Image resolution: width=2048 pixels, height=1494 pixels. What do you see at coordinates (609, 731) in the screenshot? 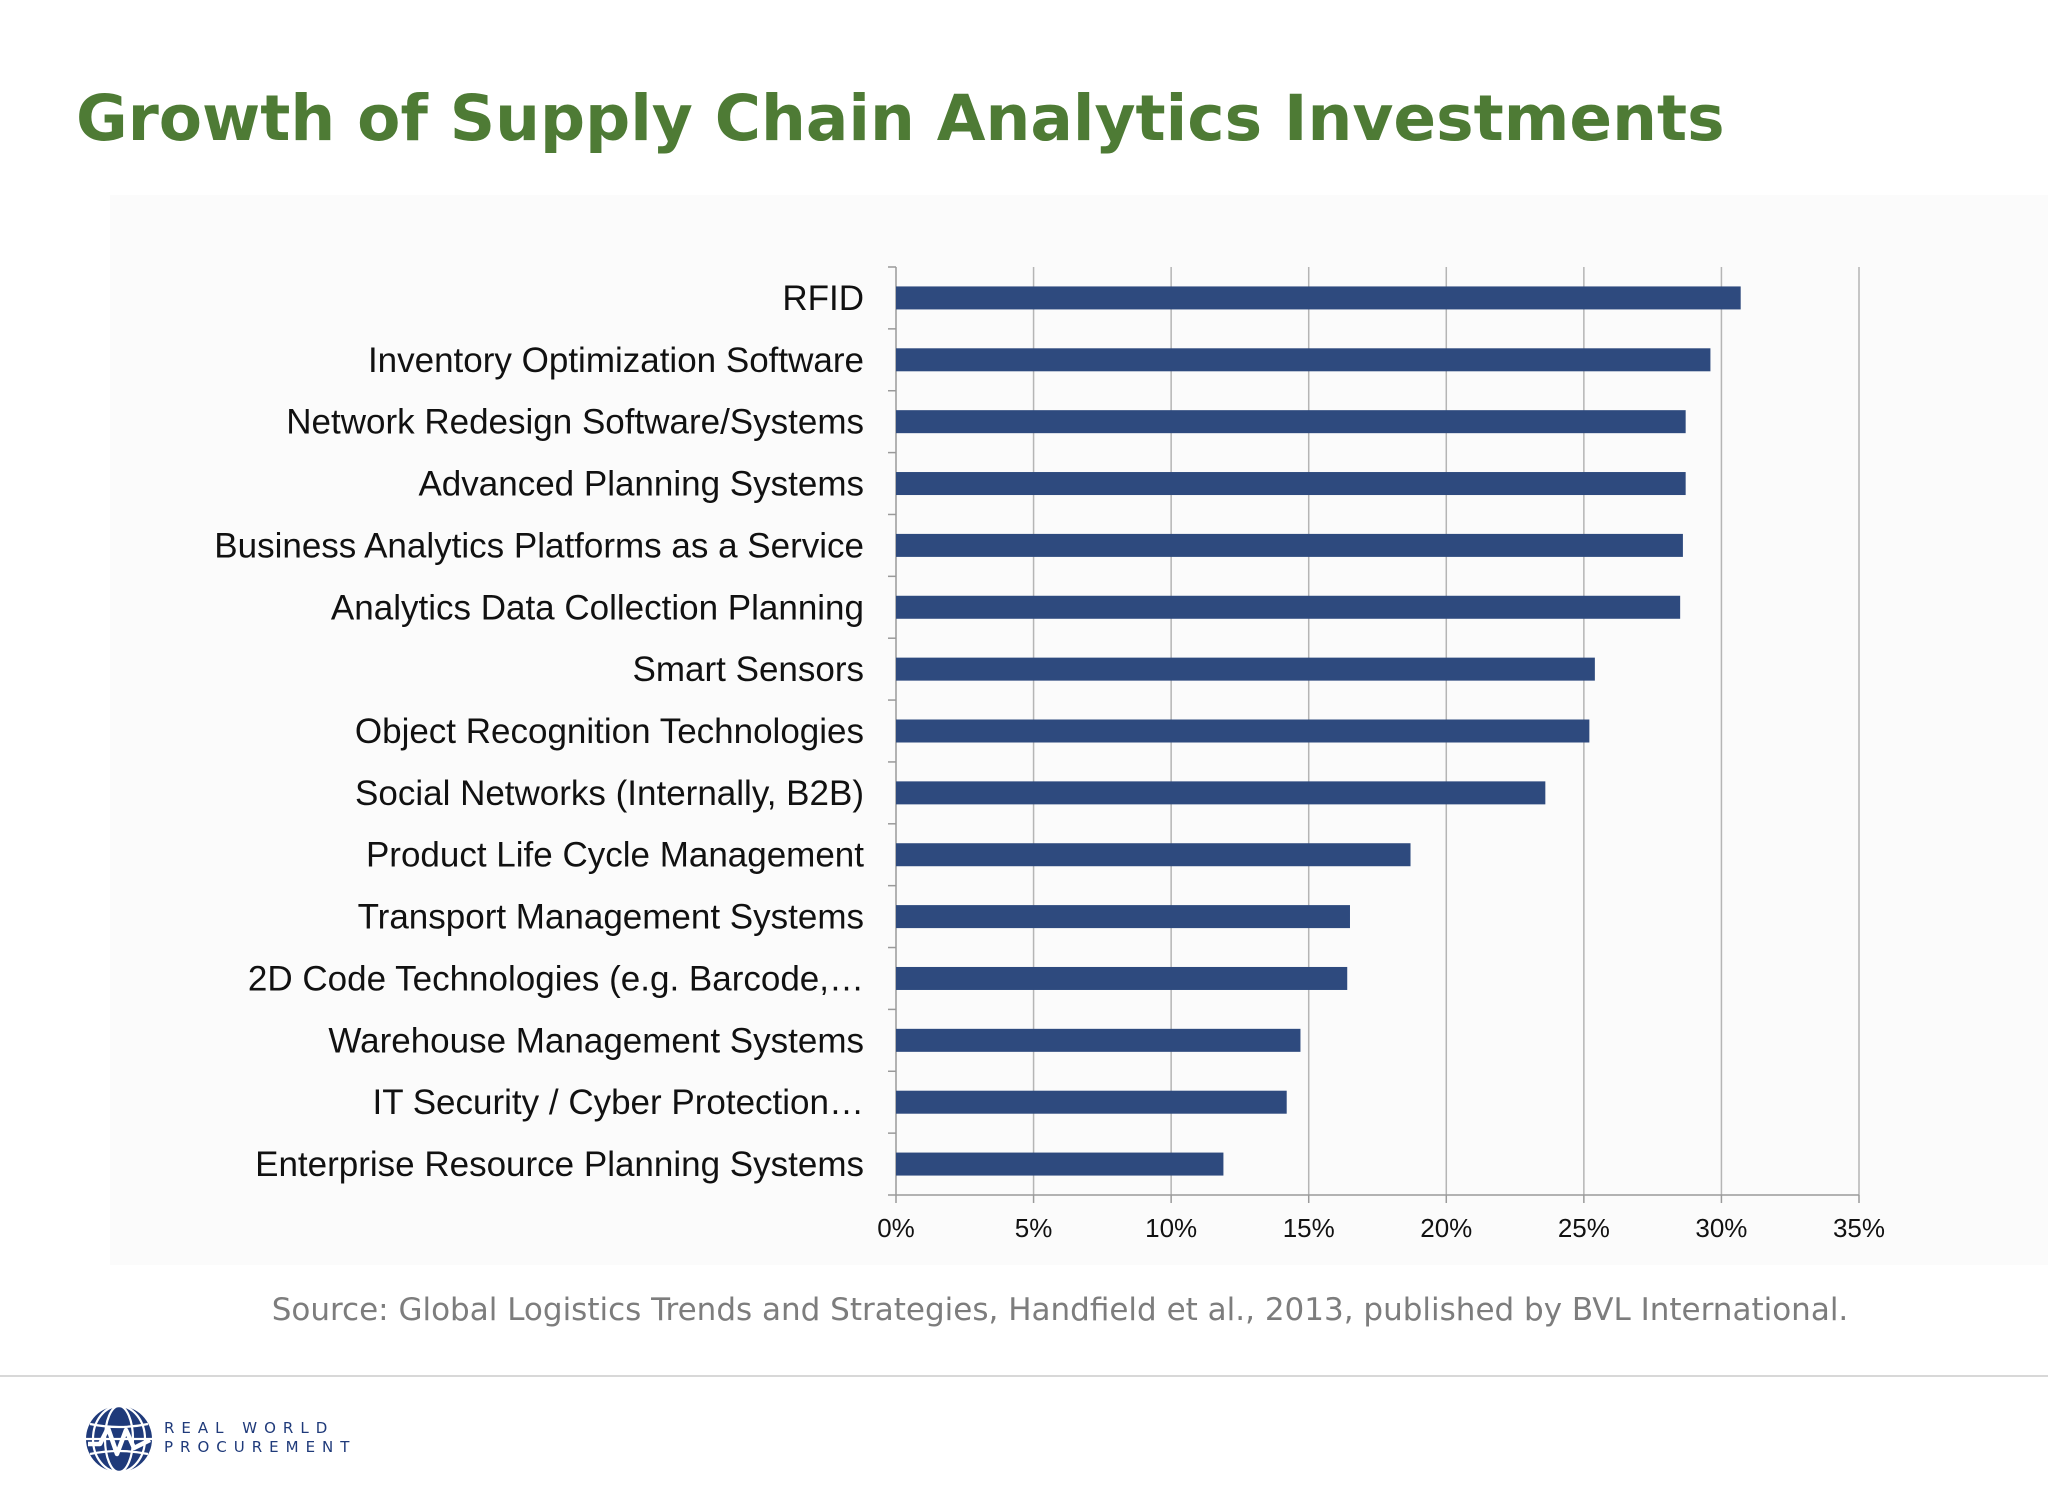
I see `category-label: Object Recognition Technologies` at bounding box center [609, 731].